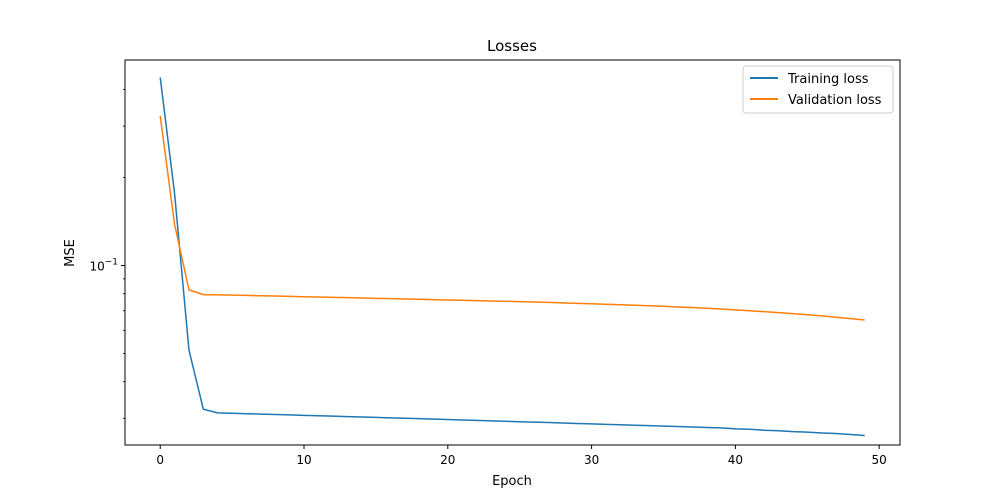  Describe the element at coordinates (521, 456) in the screenshot. I see `x-axis: 0 10 20 30 40 50` at that location.